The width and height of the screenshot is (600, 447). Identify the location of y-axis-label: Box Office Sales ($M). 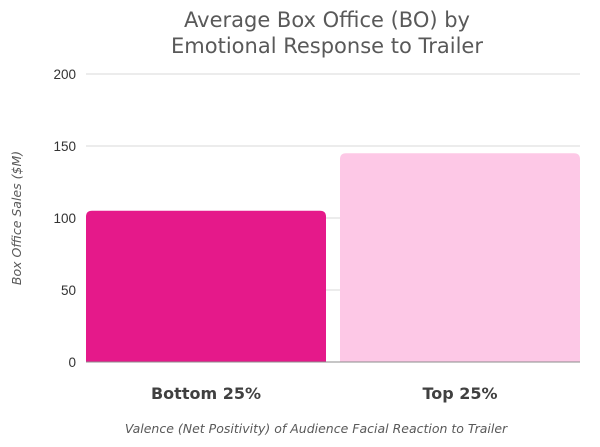
(16, 218).